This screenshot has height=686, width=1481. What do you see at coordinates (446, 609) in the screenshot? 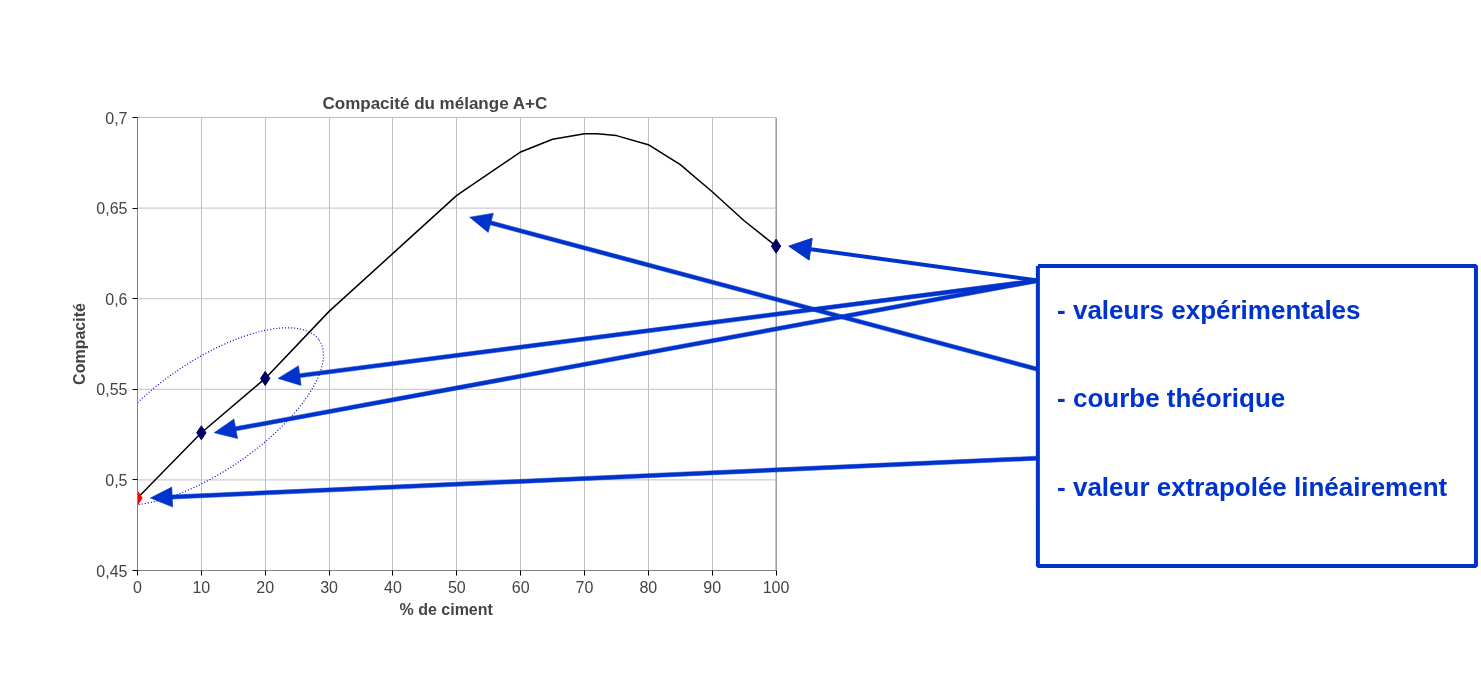
I see `x-axis-title: % de ciment` at bounding box center [446, 609].